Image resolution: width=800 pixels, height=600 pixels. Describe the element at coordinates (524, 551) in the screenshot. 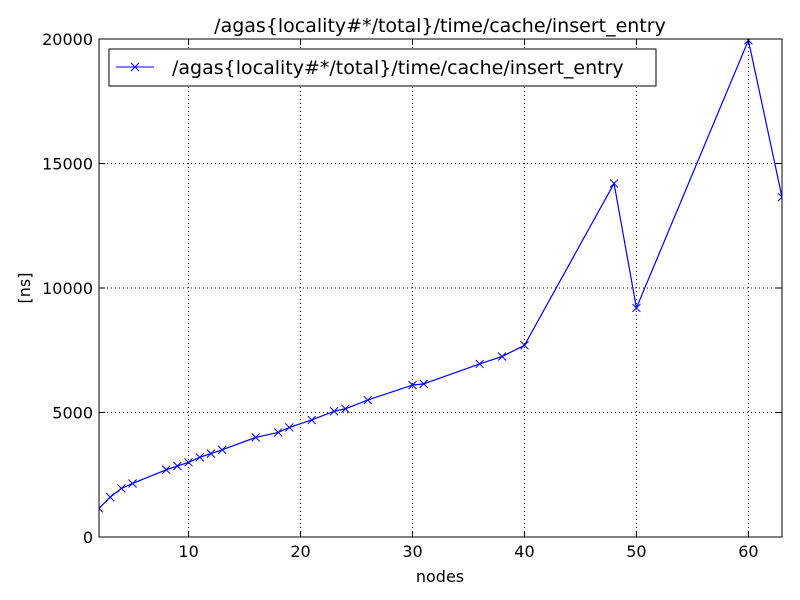

I see `x-tick-label: 40` at that location.